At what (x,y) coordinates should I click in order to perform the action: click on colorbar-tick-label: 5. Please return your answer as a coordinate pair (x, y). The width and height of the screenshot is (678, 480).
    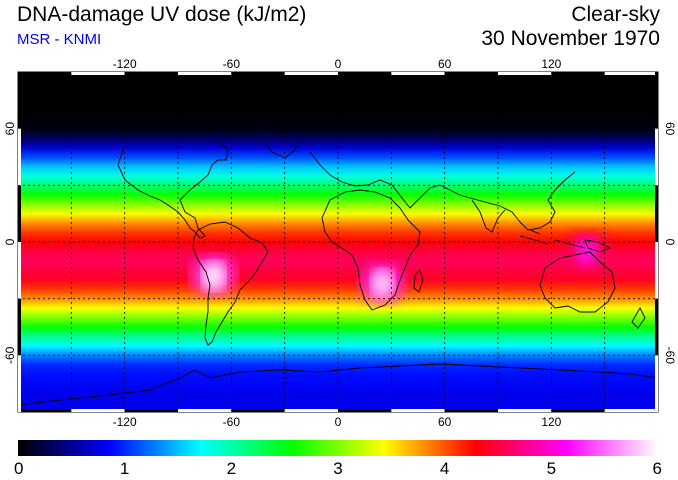
    Looking at the image, I should click on (551, 468).